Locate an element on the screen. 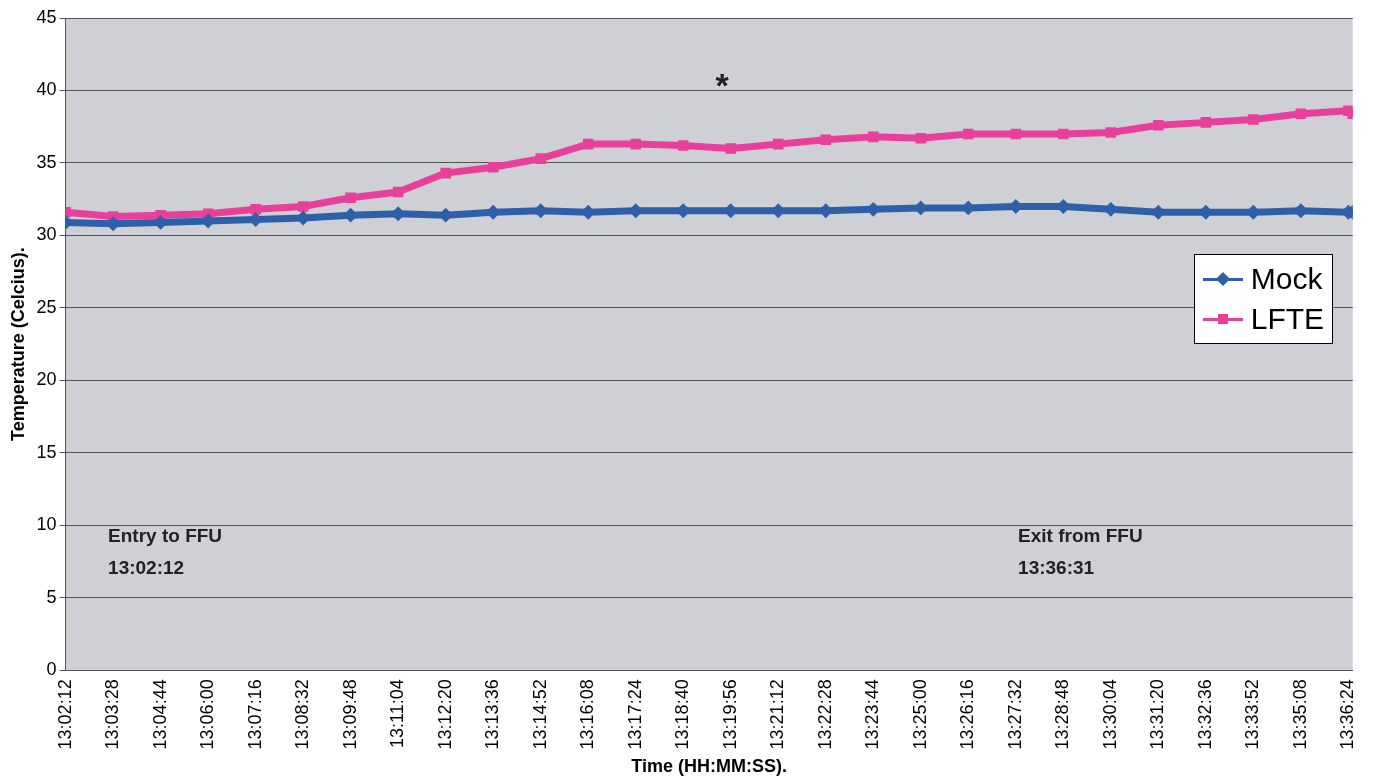 This screenshot has height=782, width=1373. x-tick-label: 13:06:00 is located at coordinates (207, 714).